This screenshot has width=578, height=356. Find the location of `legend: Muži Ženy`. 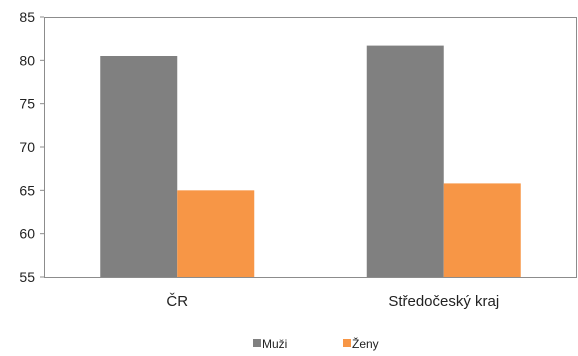

legend: Muži Ženy is located at coordinates (316, 343).